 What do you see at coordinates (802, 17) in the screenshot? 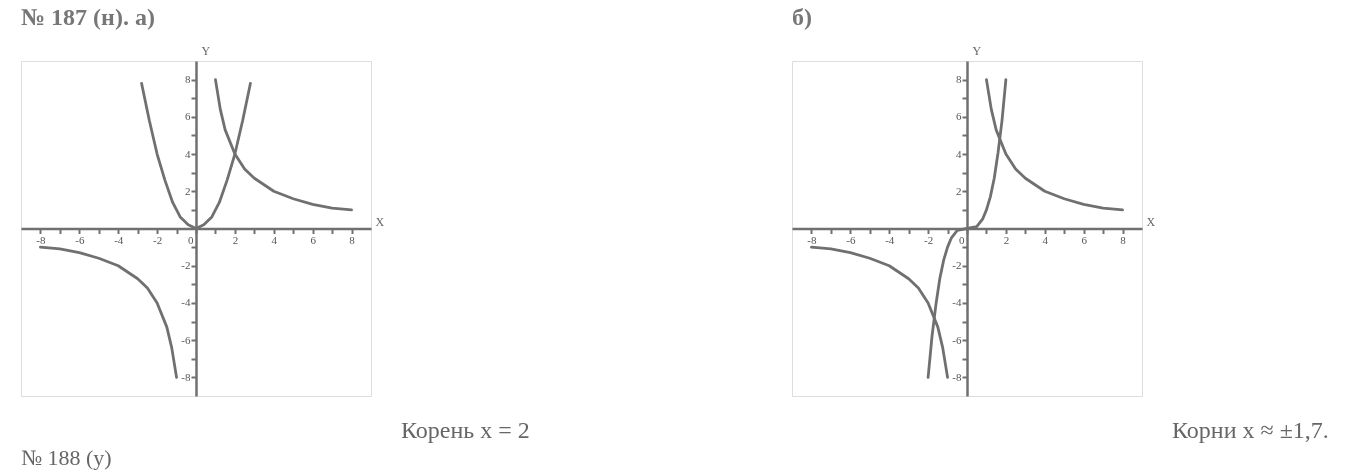
I see `chart-title: б)` at bounding box center [802, 17].